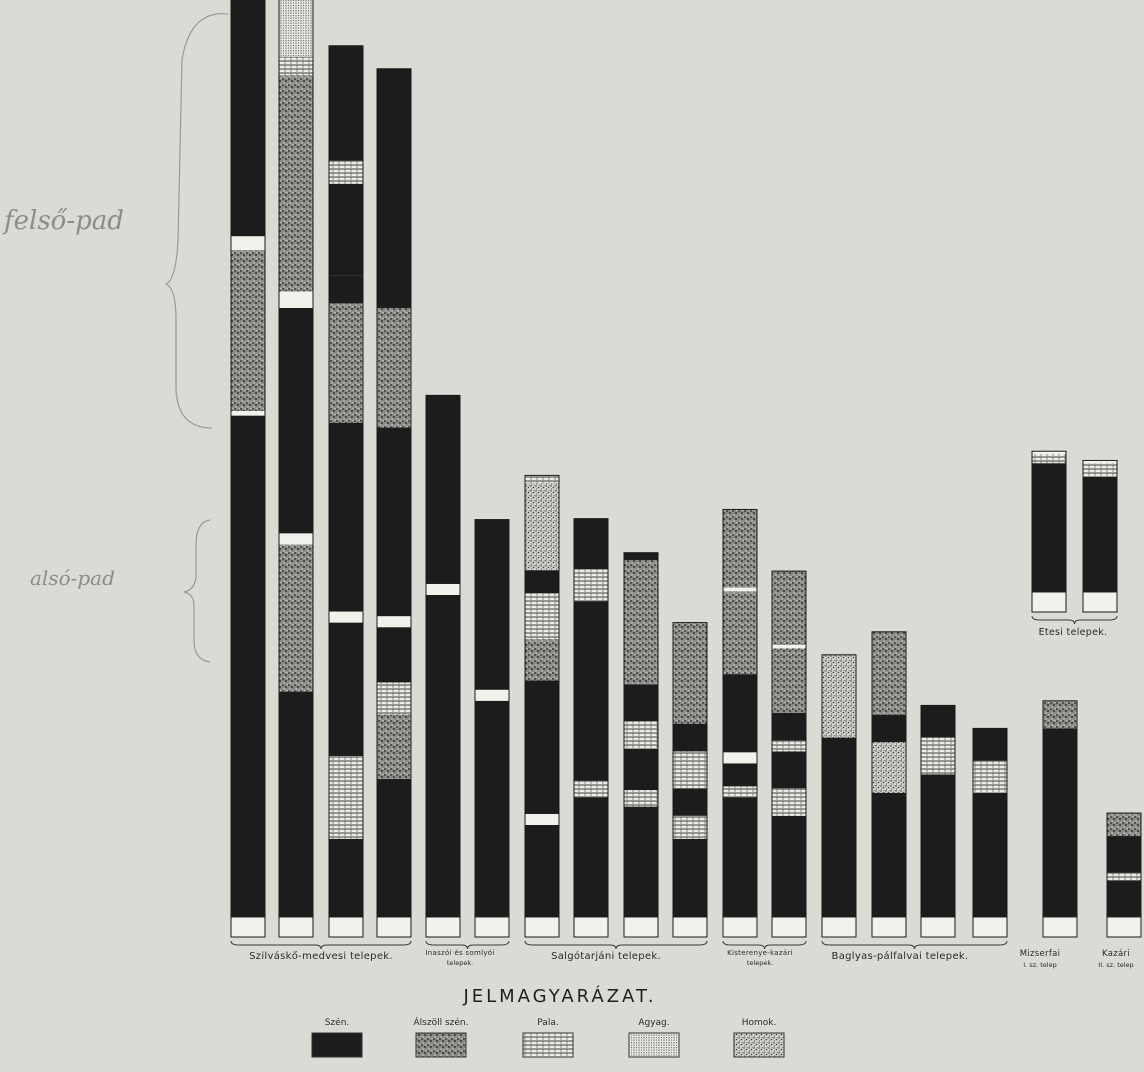 The width and height of the screenshot is (1144, 1072). I want to click on legend-label: Agyag., so click(654, 1023).